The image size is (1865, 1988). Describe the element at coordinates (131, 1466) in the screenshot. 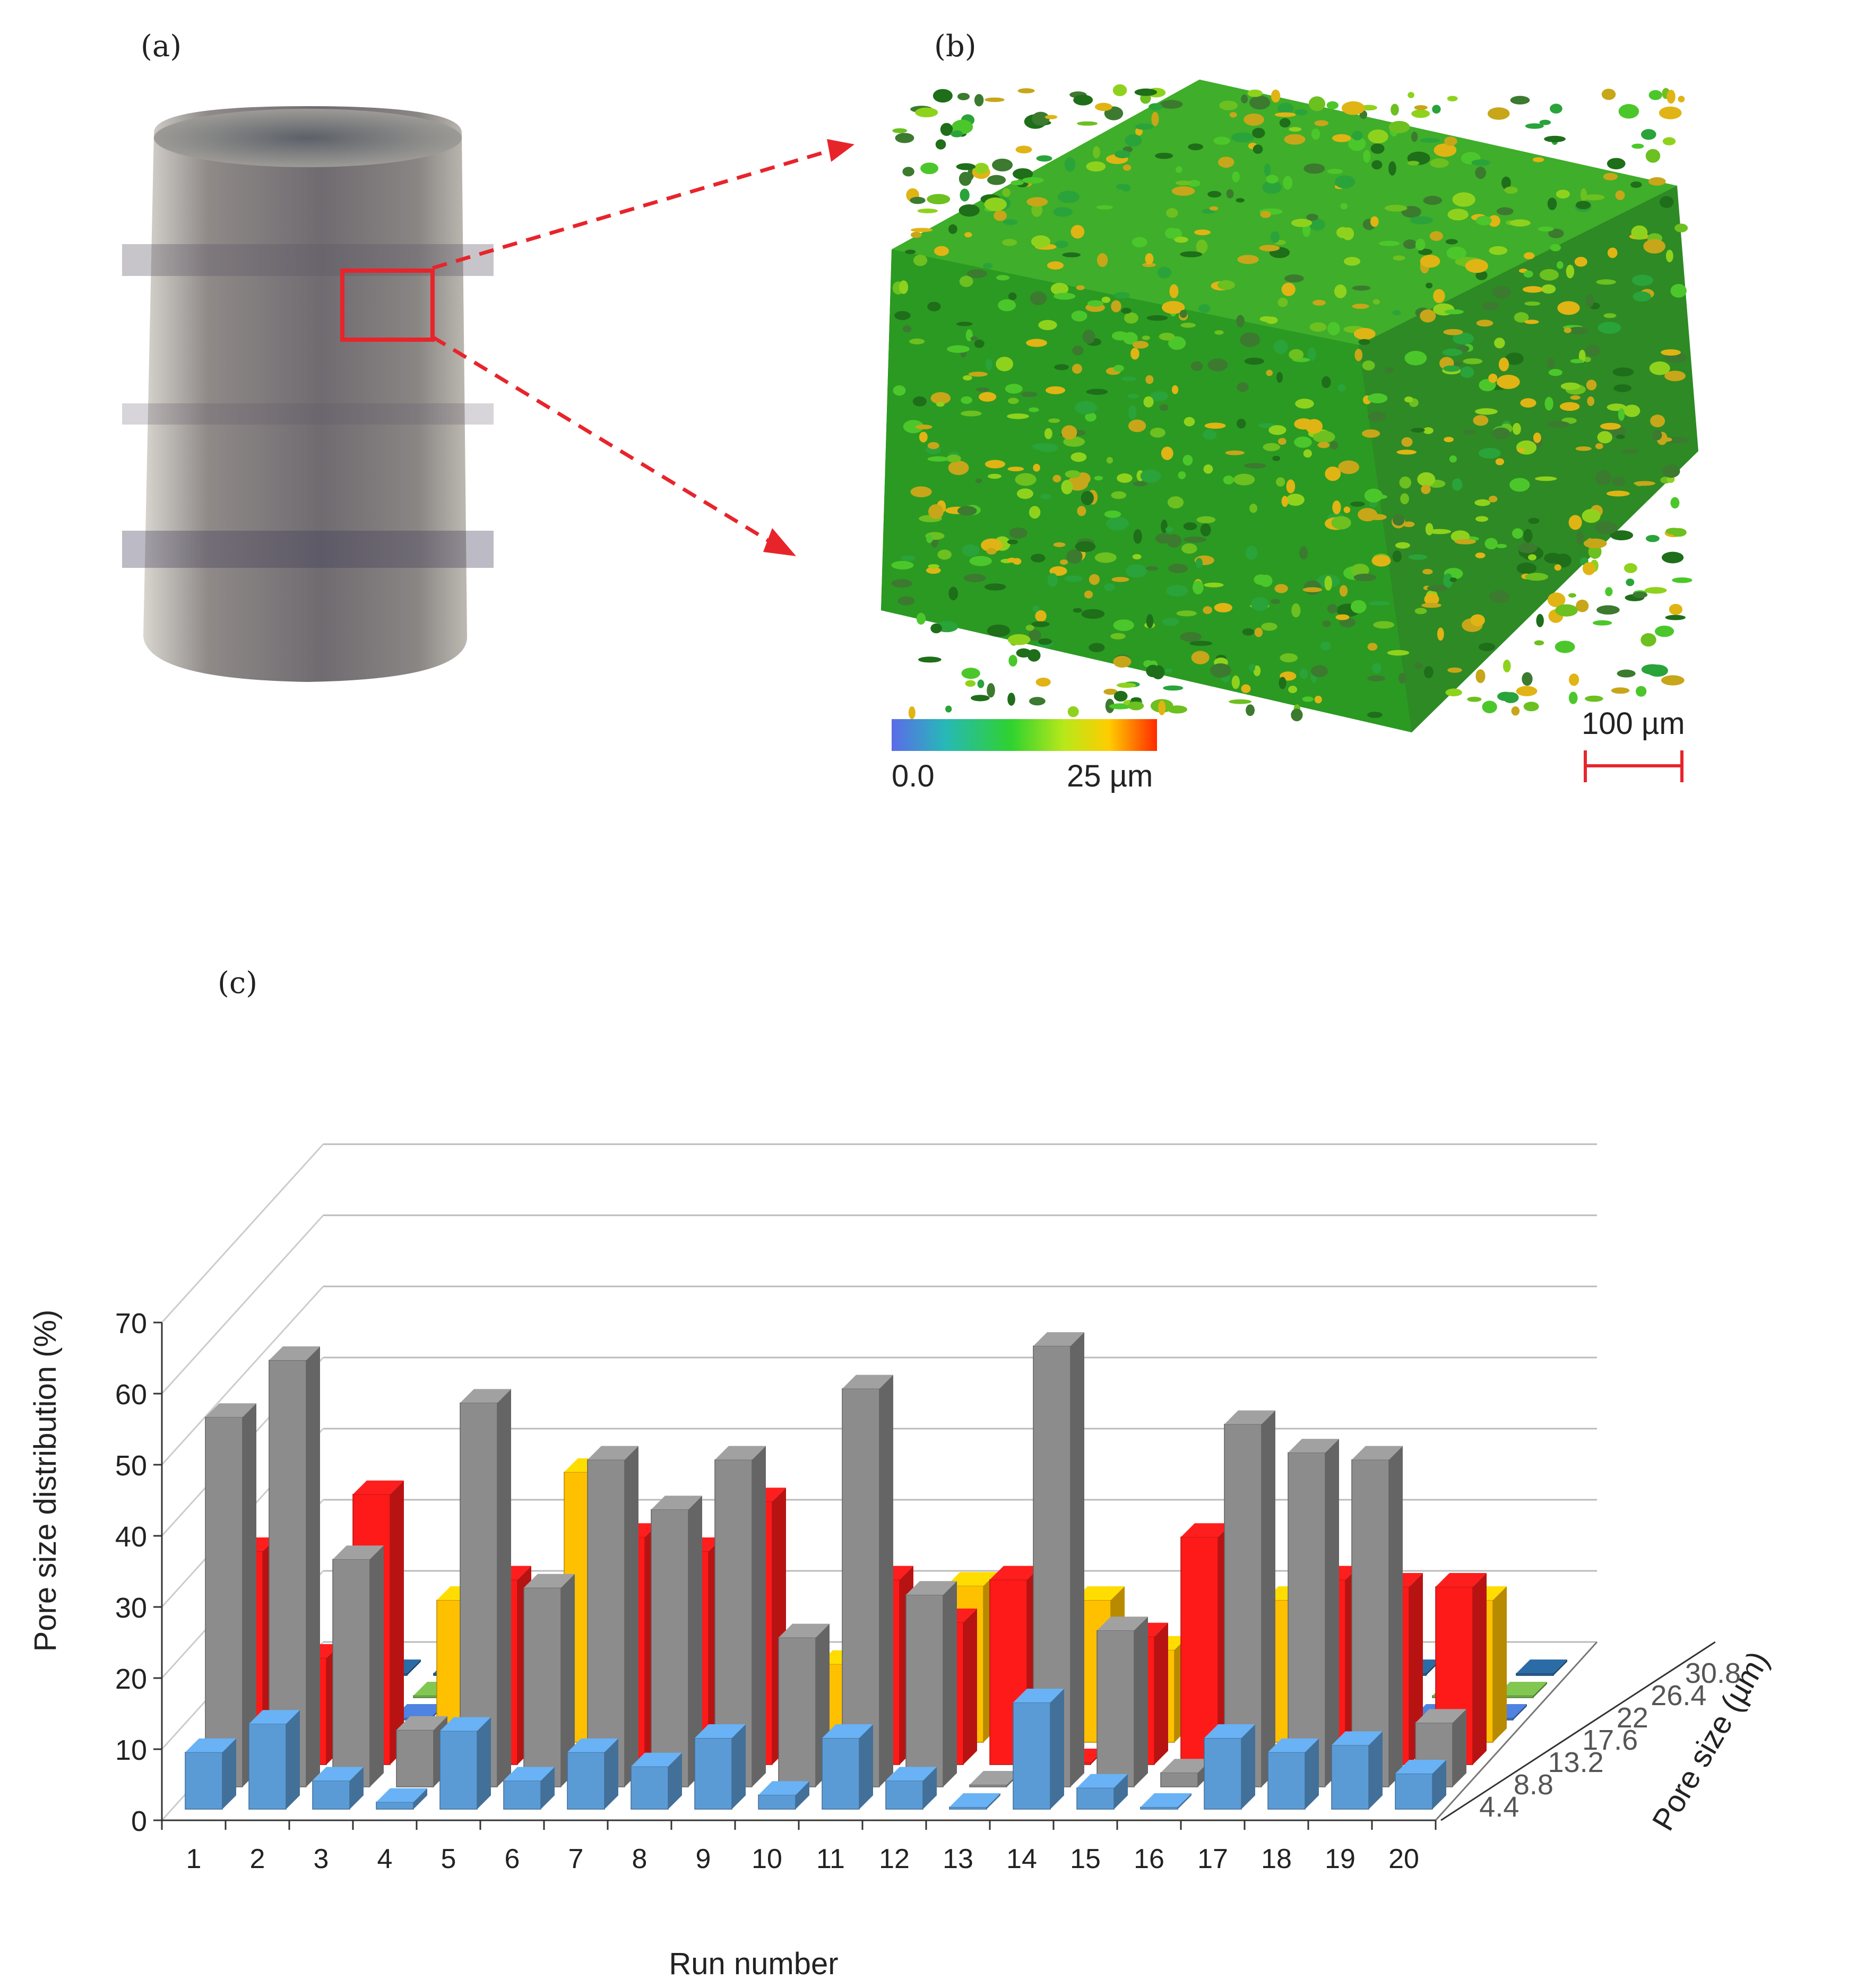

I see `y-tick-label: 50` at that location.